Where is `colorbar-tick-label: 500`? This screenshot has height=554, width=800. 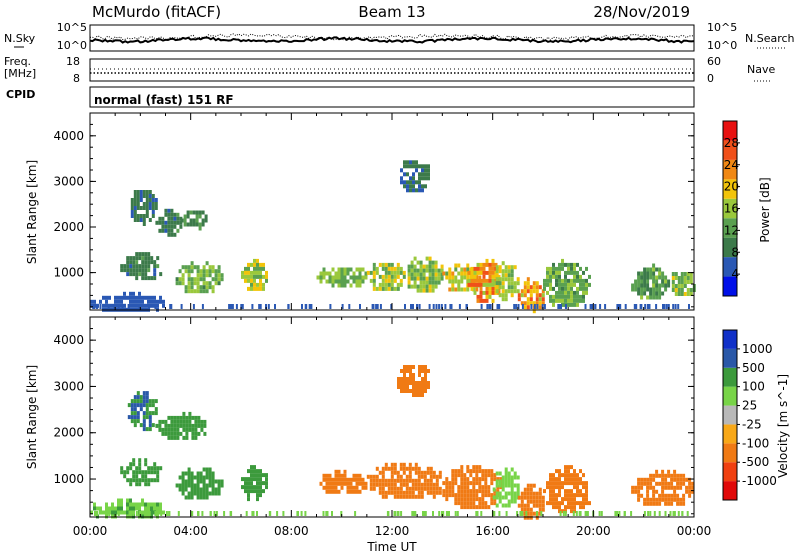 colorbar-tick-label: 500 is located at coordinates (753, 368).